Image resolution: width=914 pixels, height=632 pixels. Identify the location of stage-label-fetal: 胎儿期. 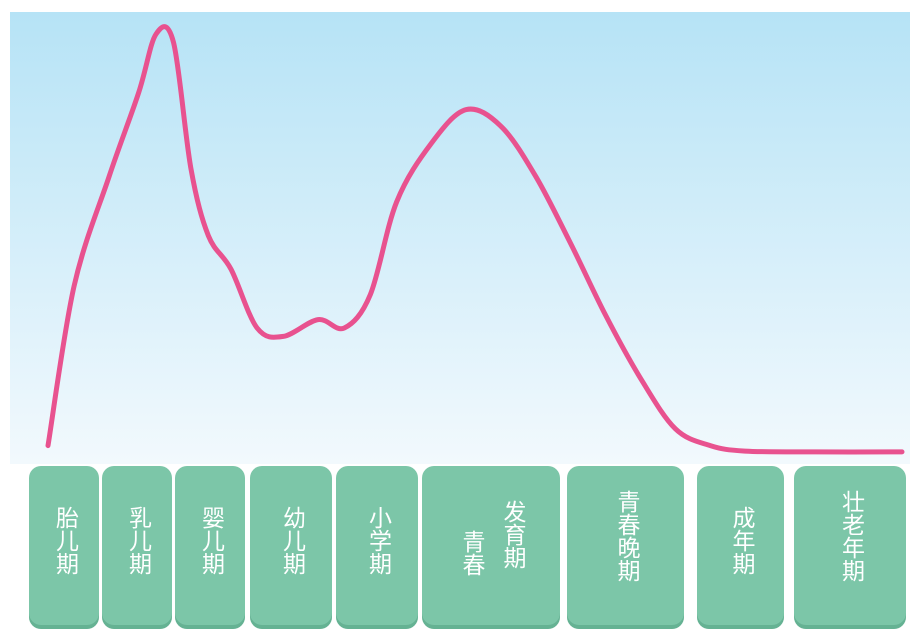
(64, 540).